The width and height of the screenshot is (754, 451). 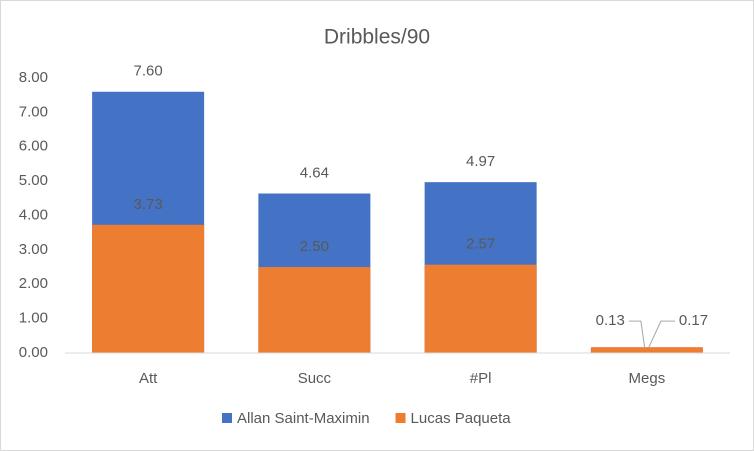 What do you see at coordinates (480, 244) in the screenshot?
I see `value-label: 2.57` at bounding box center [480, 244].